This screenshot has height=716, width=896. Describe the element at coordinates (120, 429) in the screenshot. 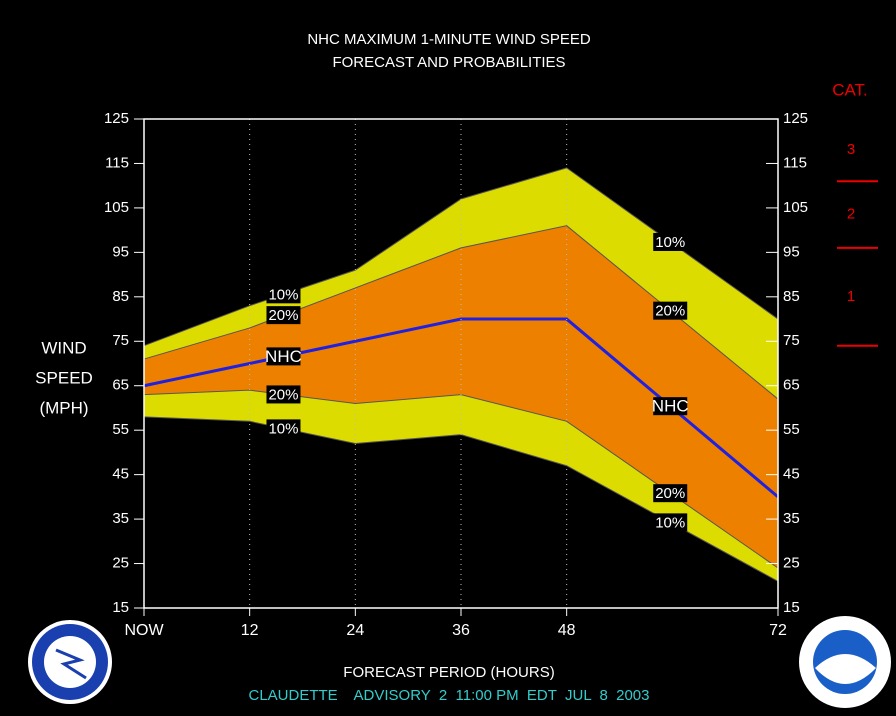

I see `y-tick-label: 55` at that location.